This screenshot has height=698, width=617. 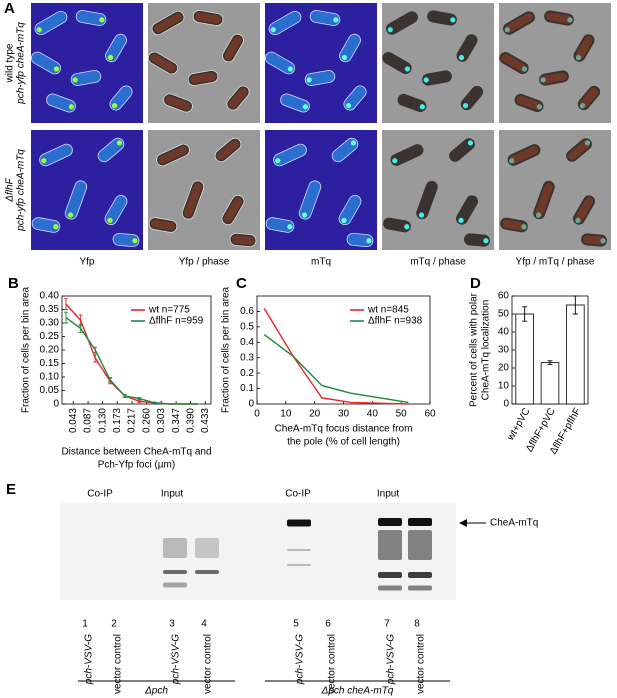 I want to click on x-tick-label: 0.303, so click(x=161, y=420).